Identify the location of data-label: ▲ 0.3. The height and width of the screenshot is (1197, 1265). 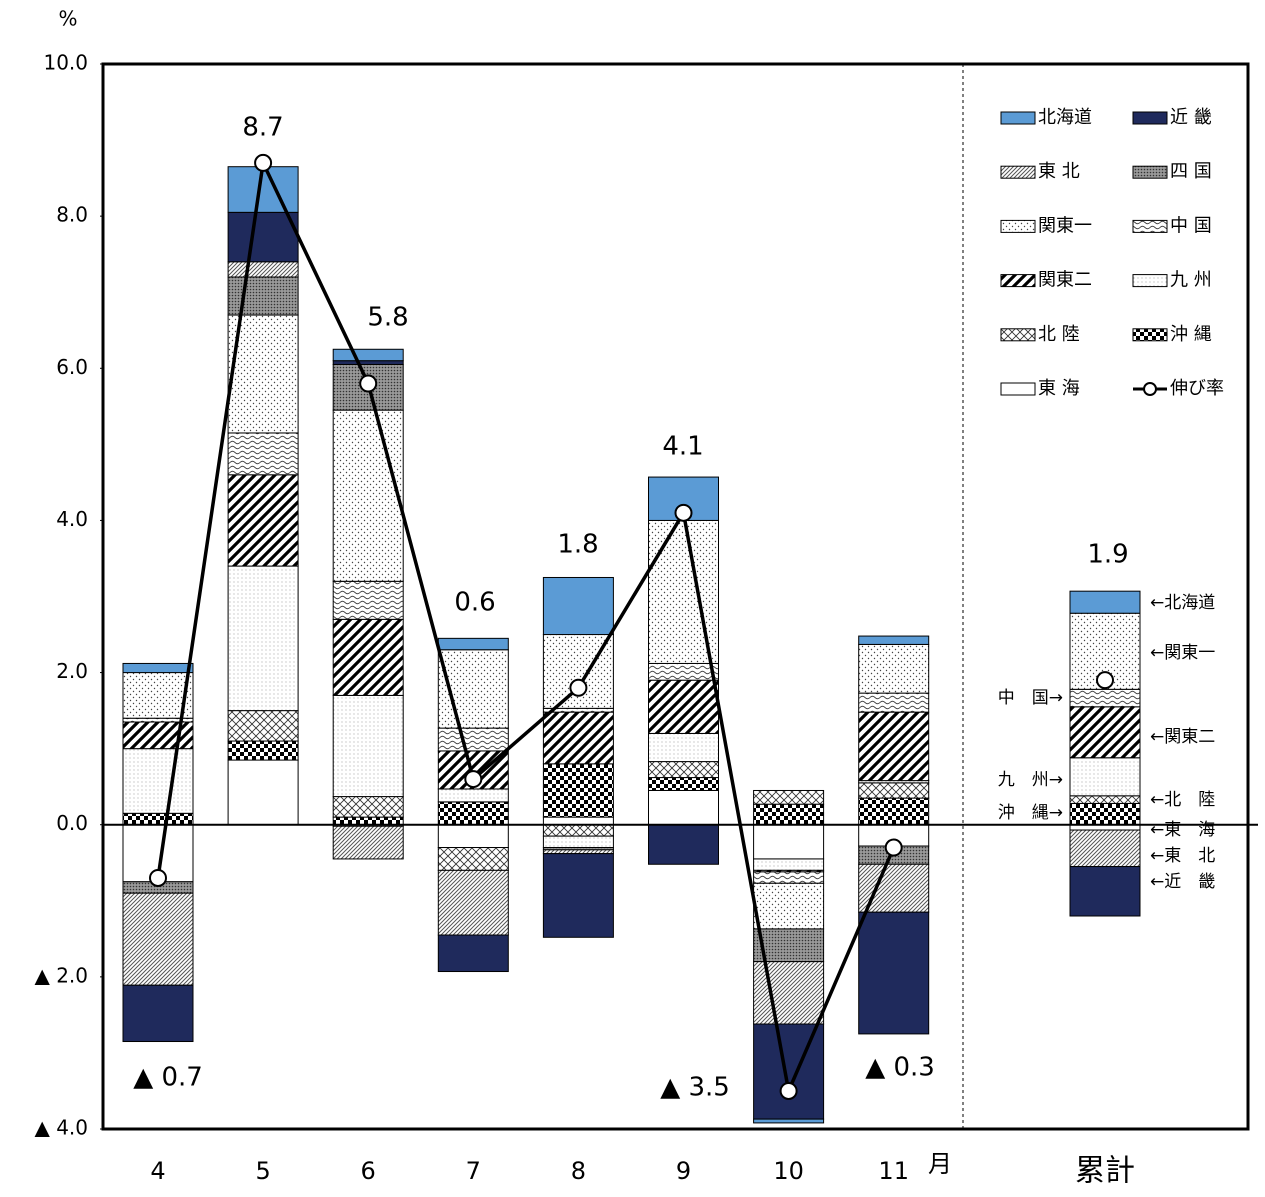
(900, 1068).